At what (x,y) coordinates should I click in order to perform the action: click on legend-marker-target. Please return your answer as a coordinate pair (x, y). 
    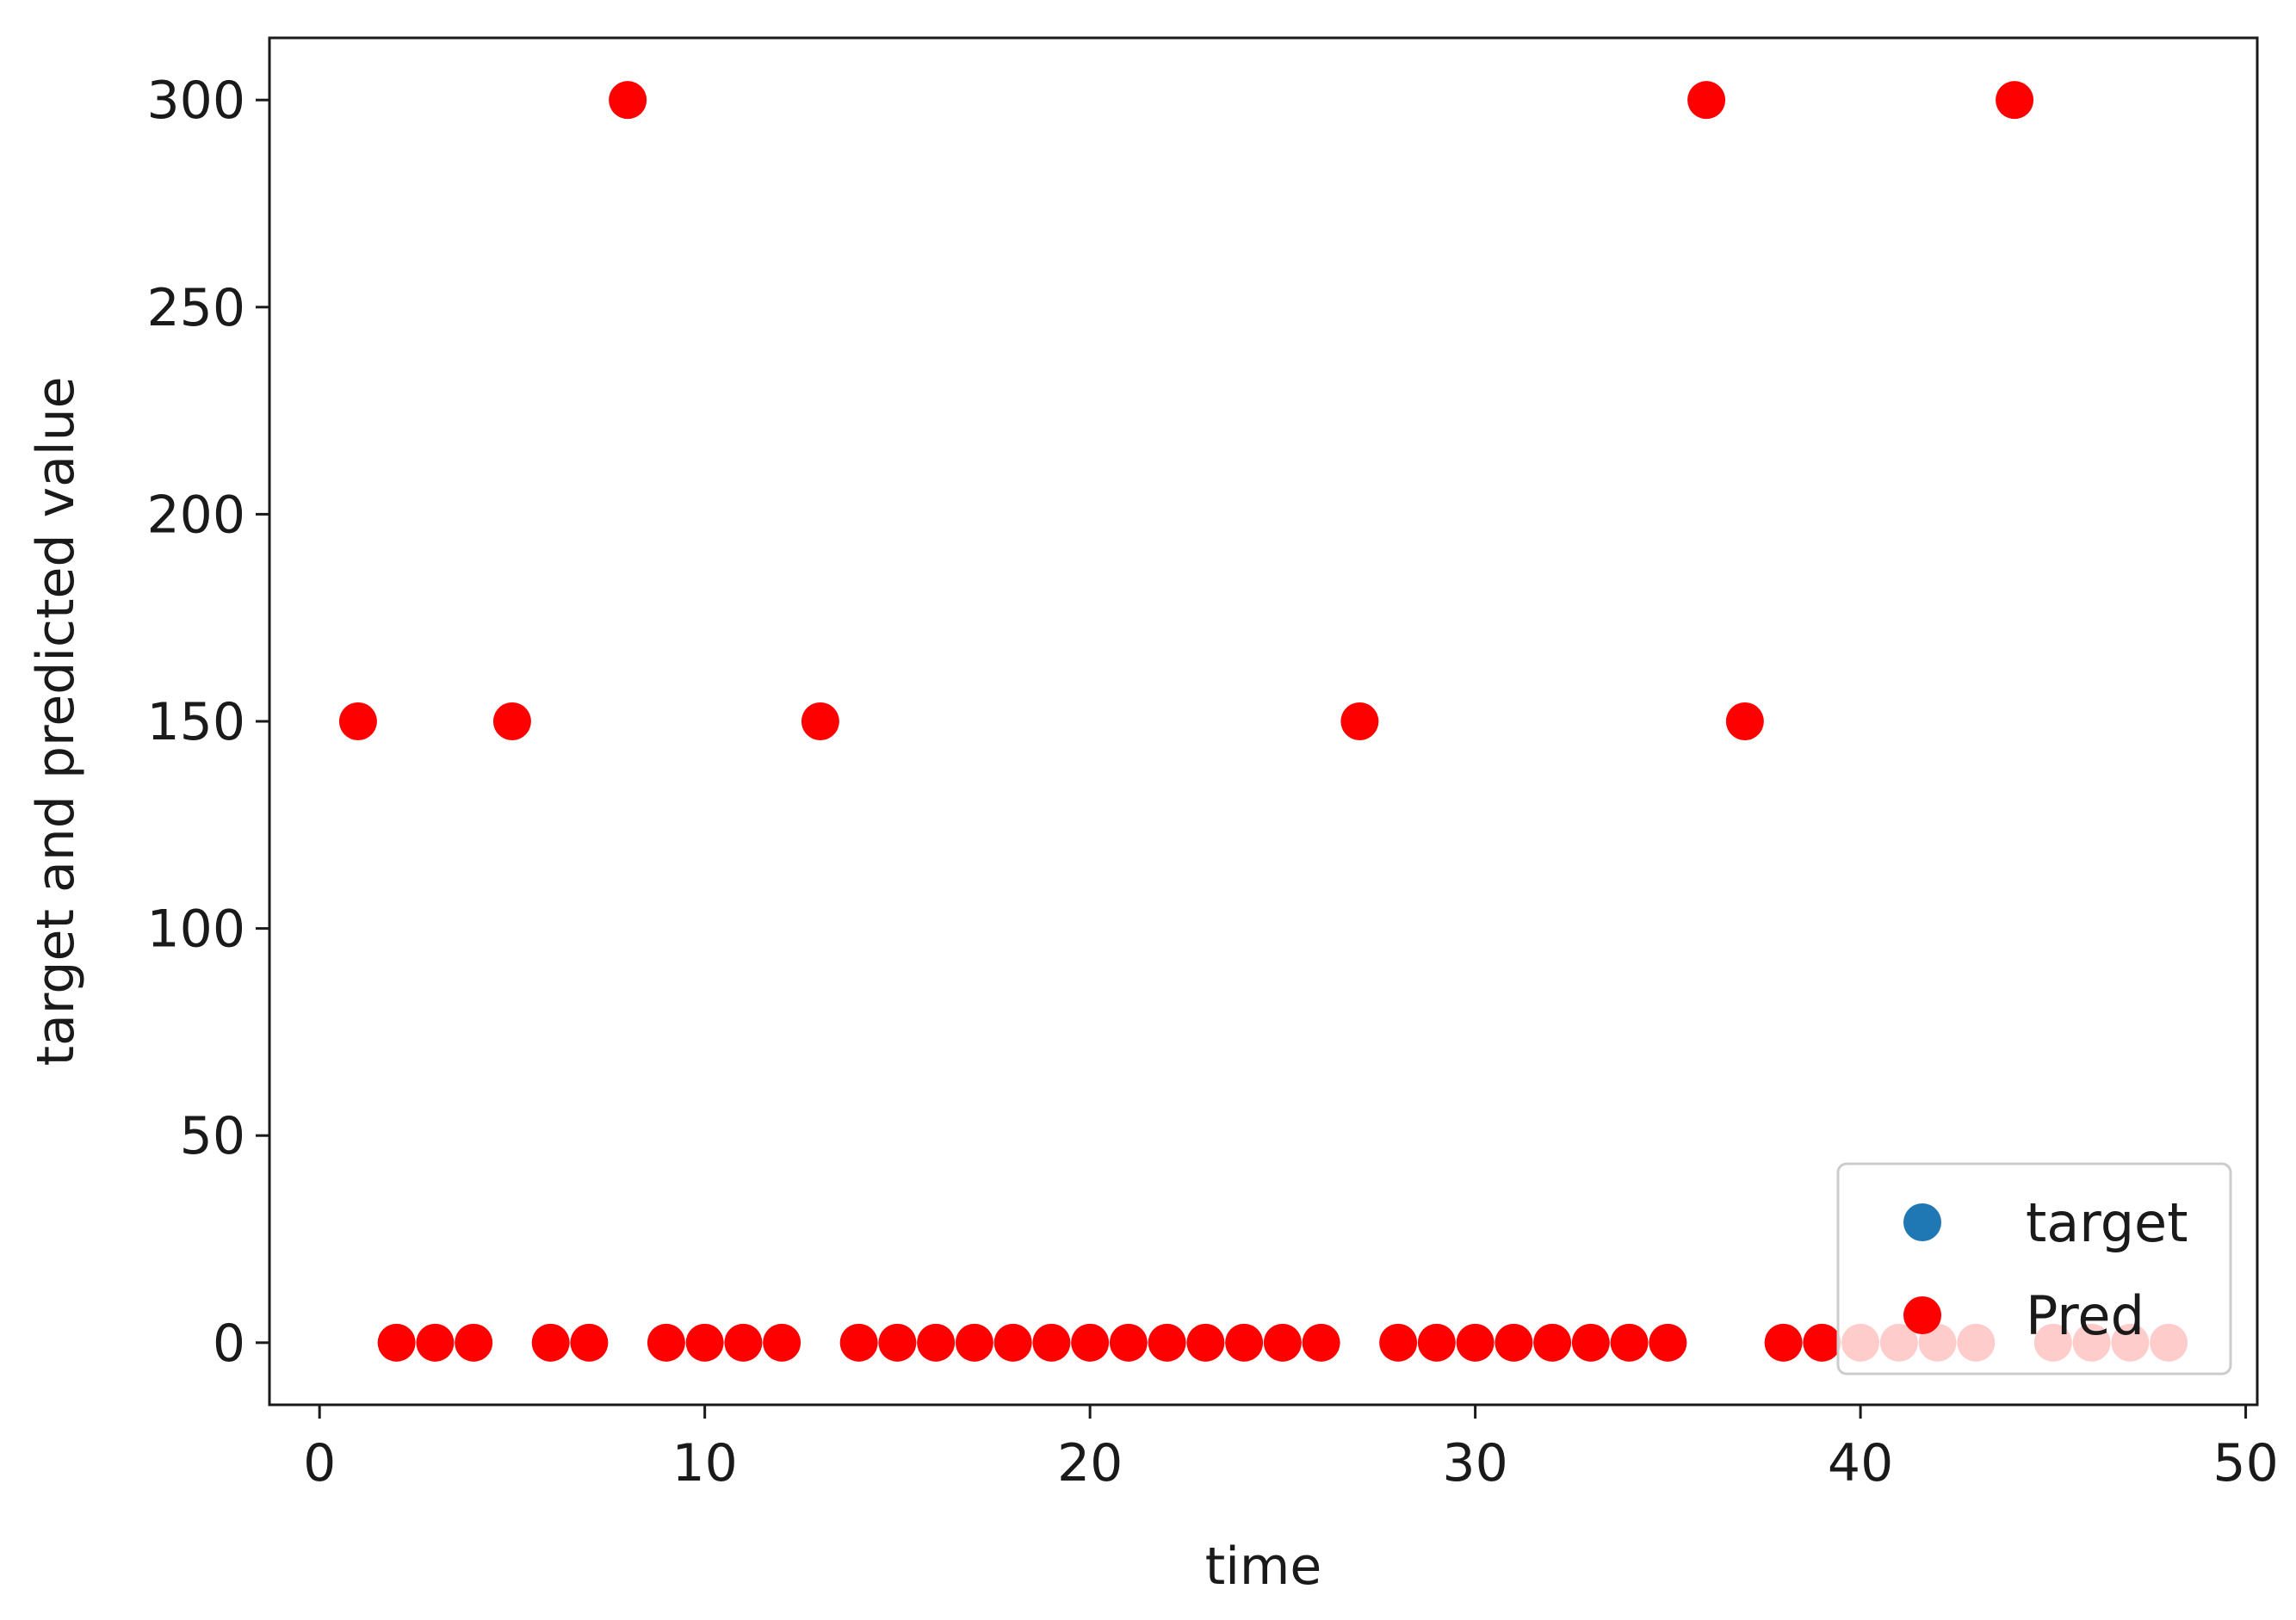
    Looking at the image, I should click on (1922, 1222).